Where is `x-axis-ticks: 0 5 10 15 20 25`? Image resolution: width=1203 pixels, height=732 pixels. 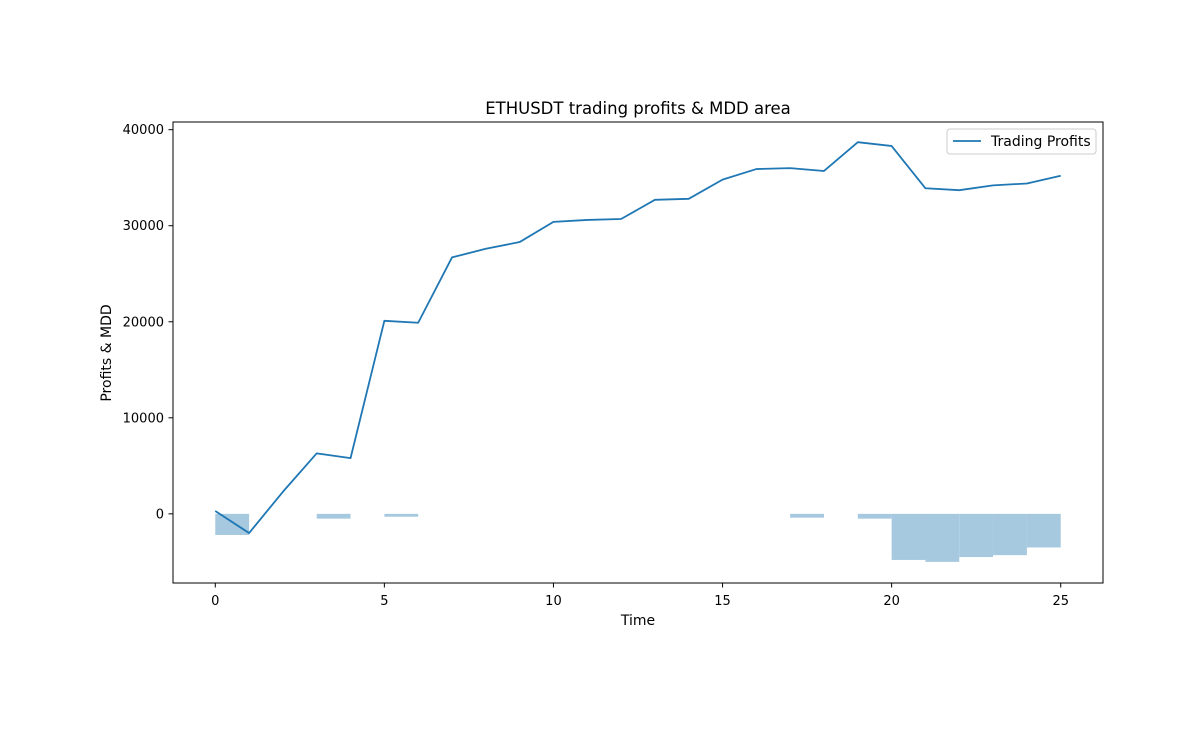 x-axis-ticks: 0 5 10 15 20 25 is located at coordinates (640, 596).